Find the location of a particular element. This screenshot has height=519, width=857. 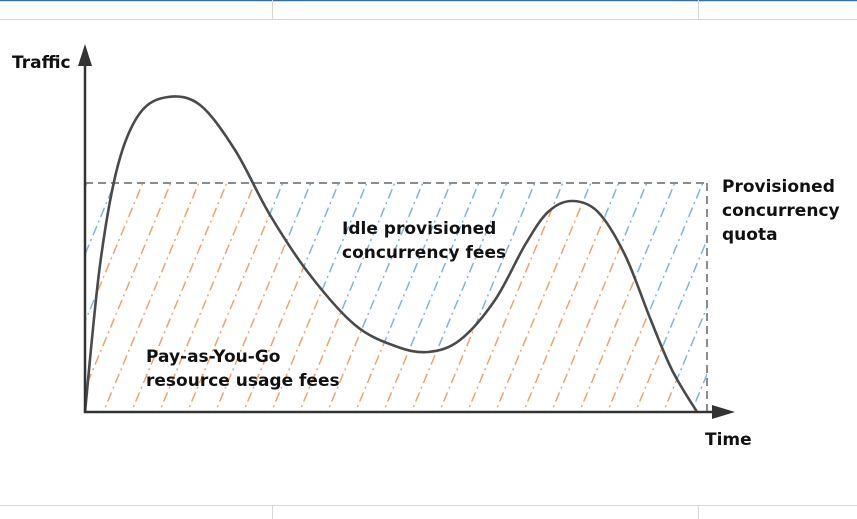

idle-fee-label: Idle provisioned concurrency fees is located at coordinates (424, 241).